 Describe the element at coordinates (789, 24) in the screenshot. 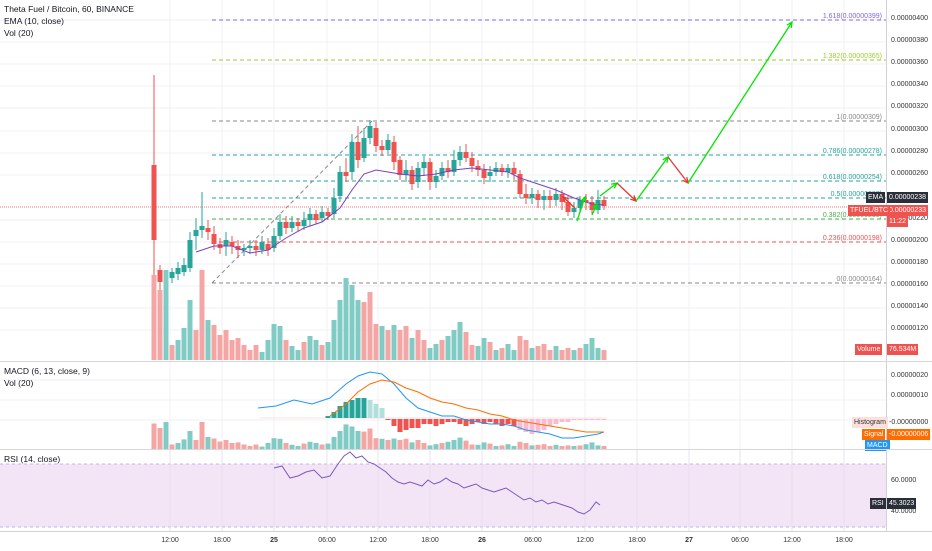

I see `arrow-green-head` at that location.